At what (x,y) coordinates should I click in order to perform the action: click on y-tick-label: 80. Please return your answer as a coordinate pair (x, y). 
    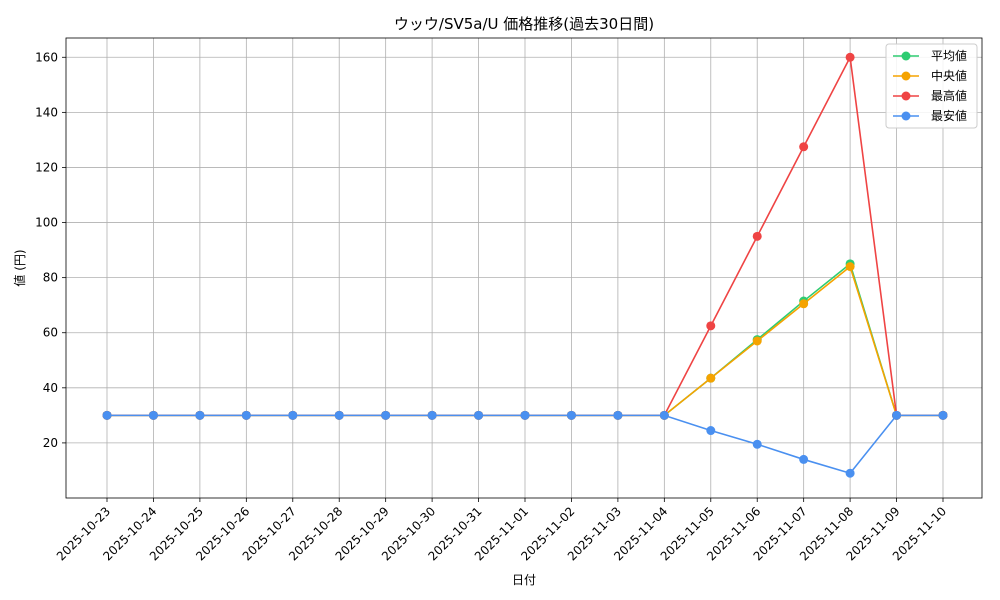
    Looking at the image, I should click on (50, 278).